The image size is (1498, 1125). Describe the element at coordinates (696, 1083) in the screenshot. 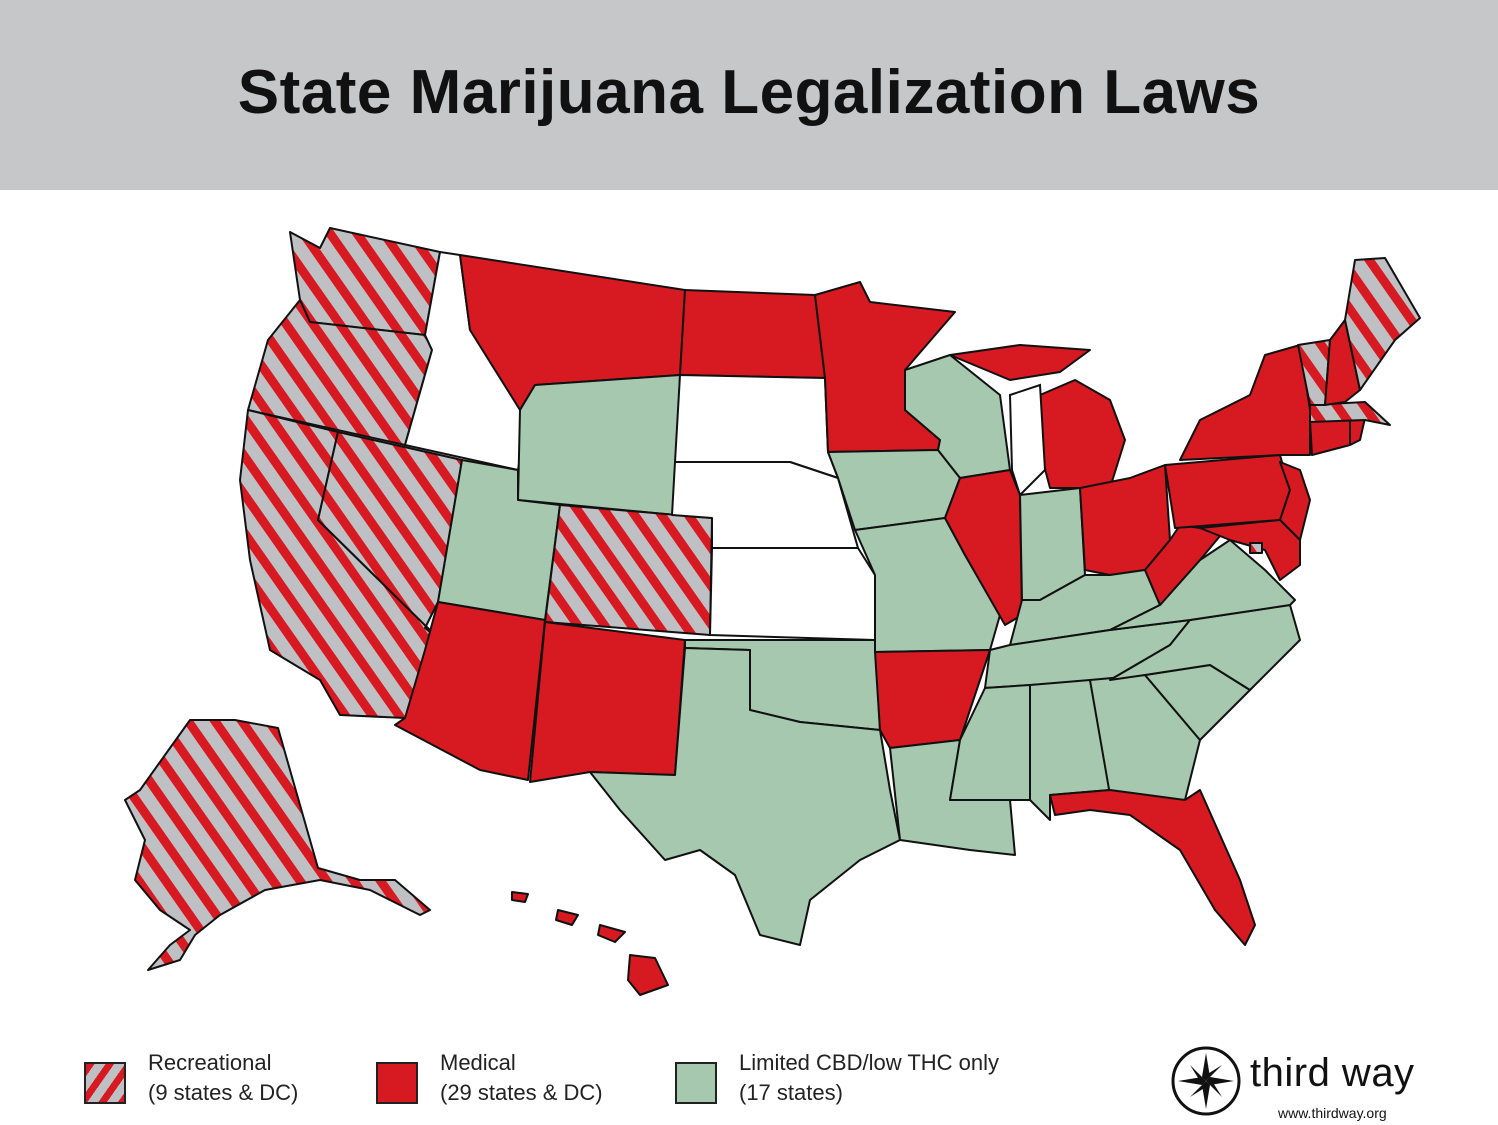

I see `legend-swatch-limited` at that location.